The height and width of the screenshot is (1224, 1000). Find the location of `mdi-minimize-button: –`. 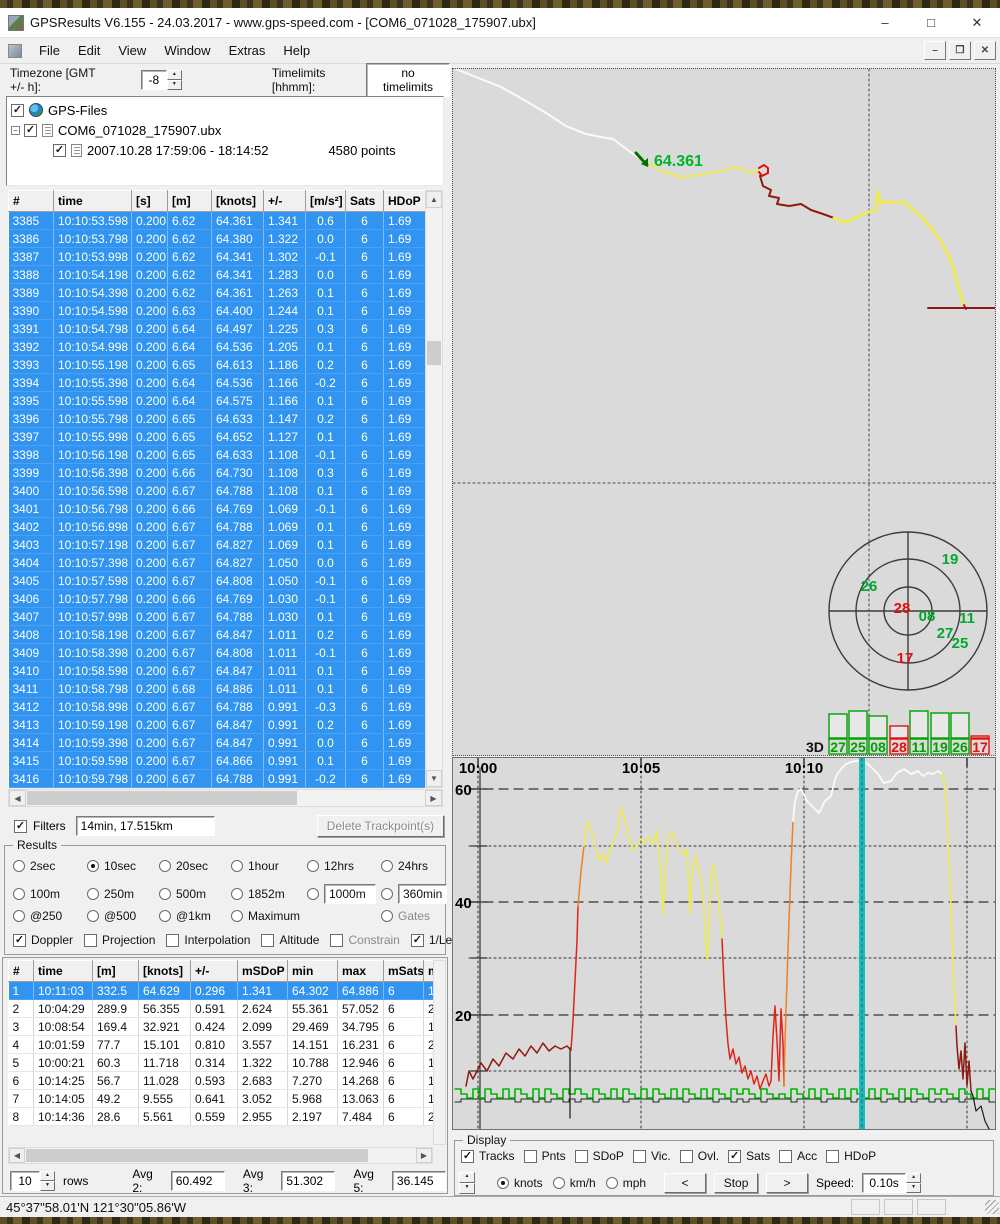

mdi-minimize-button: – is located at coordinates (935, 50).